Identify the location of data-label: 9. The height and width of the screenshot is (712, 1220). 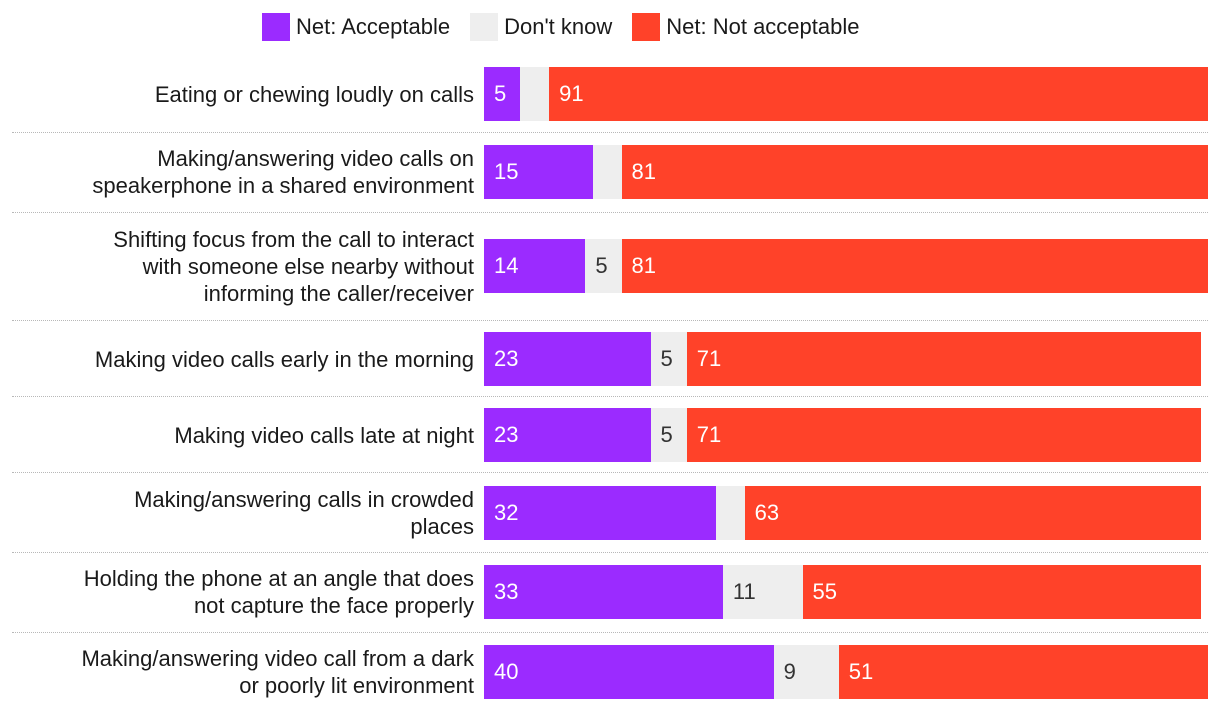
(789, 671).